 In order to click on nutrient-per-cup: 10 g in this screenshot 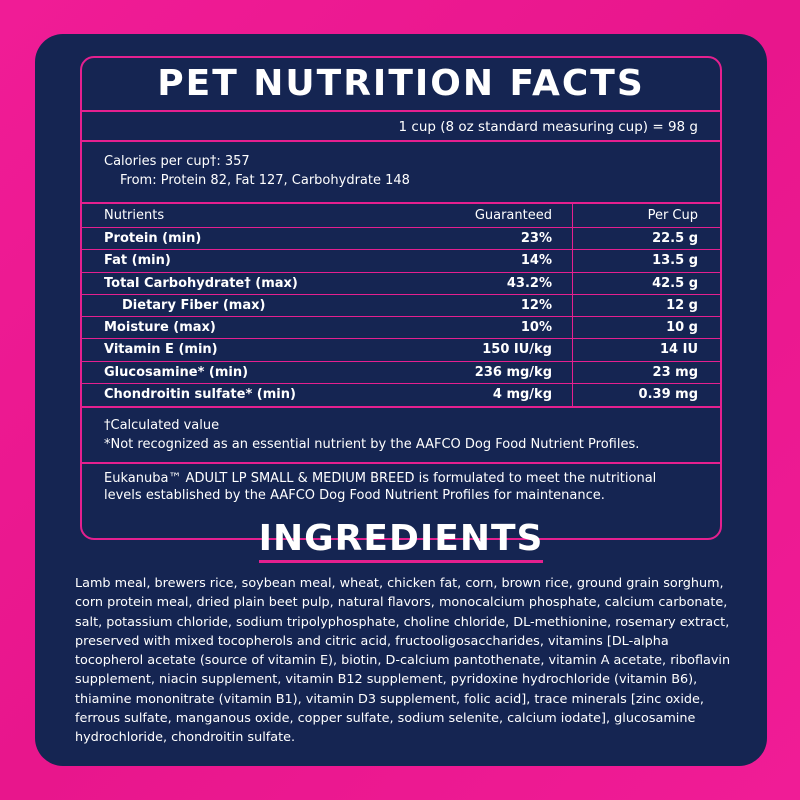, I will do `click(682, 328)`.